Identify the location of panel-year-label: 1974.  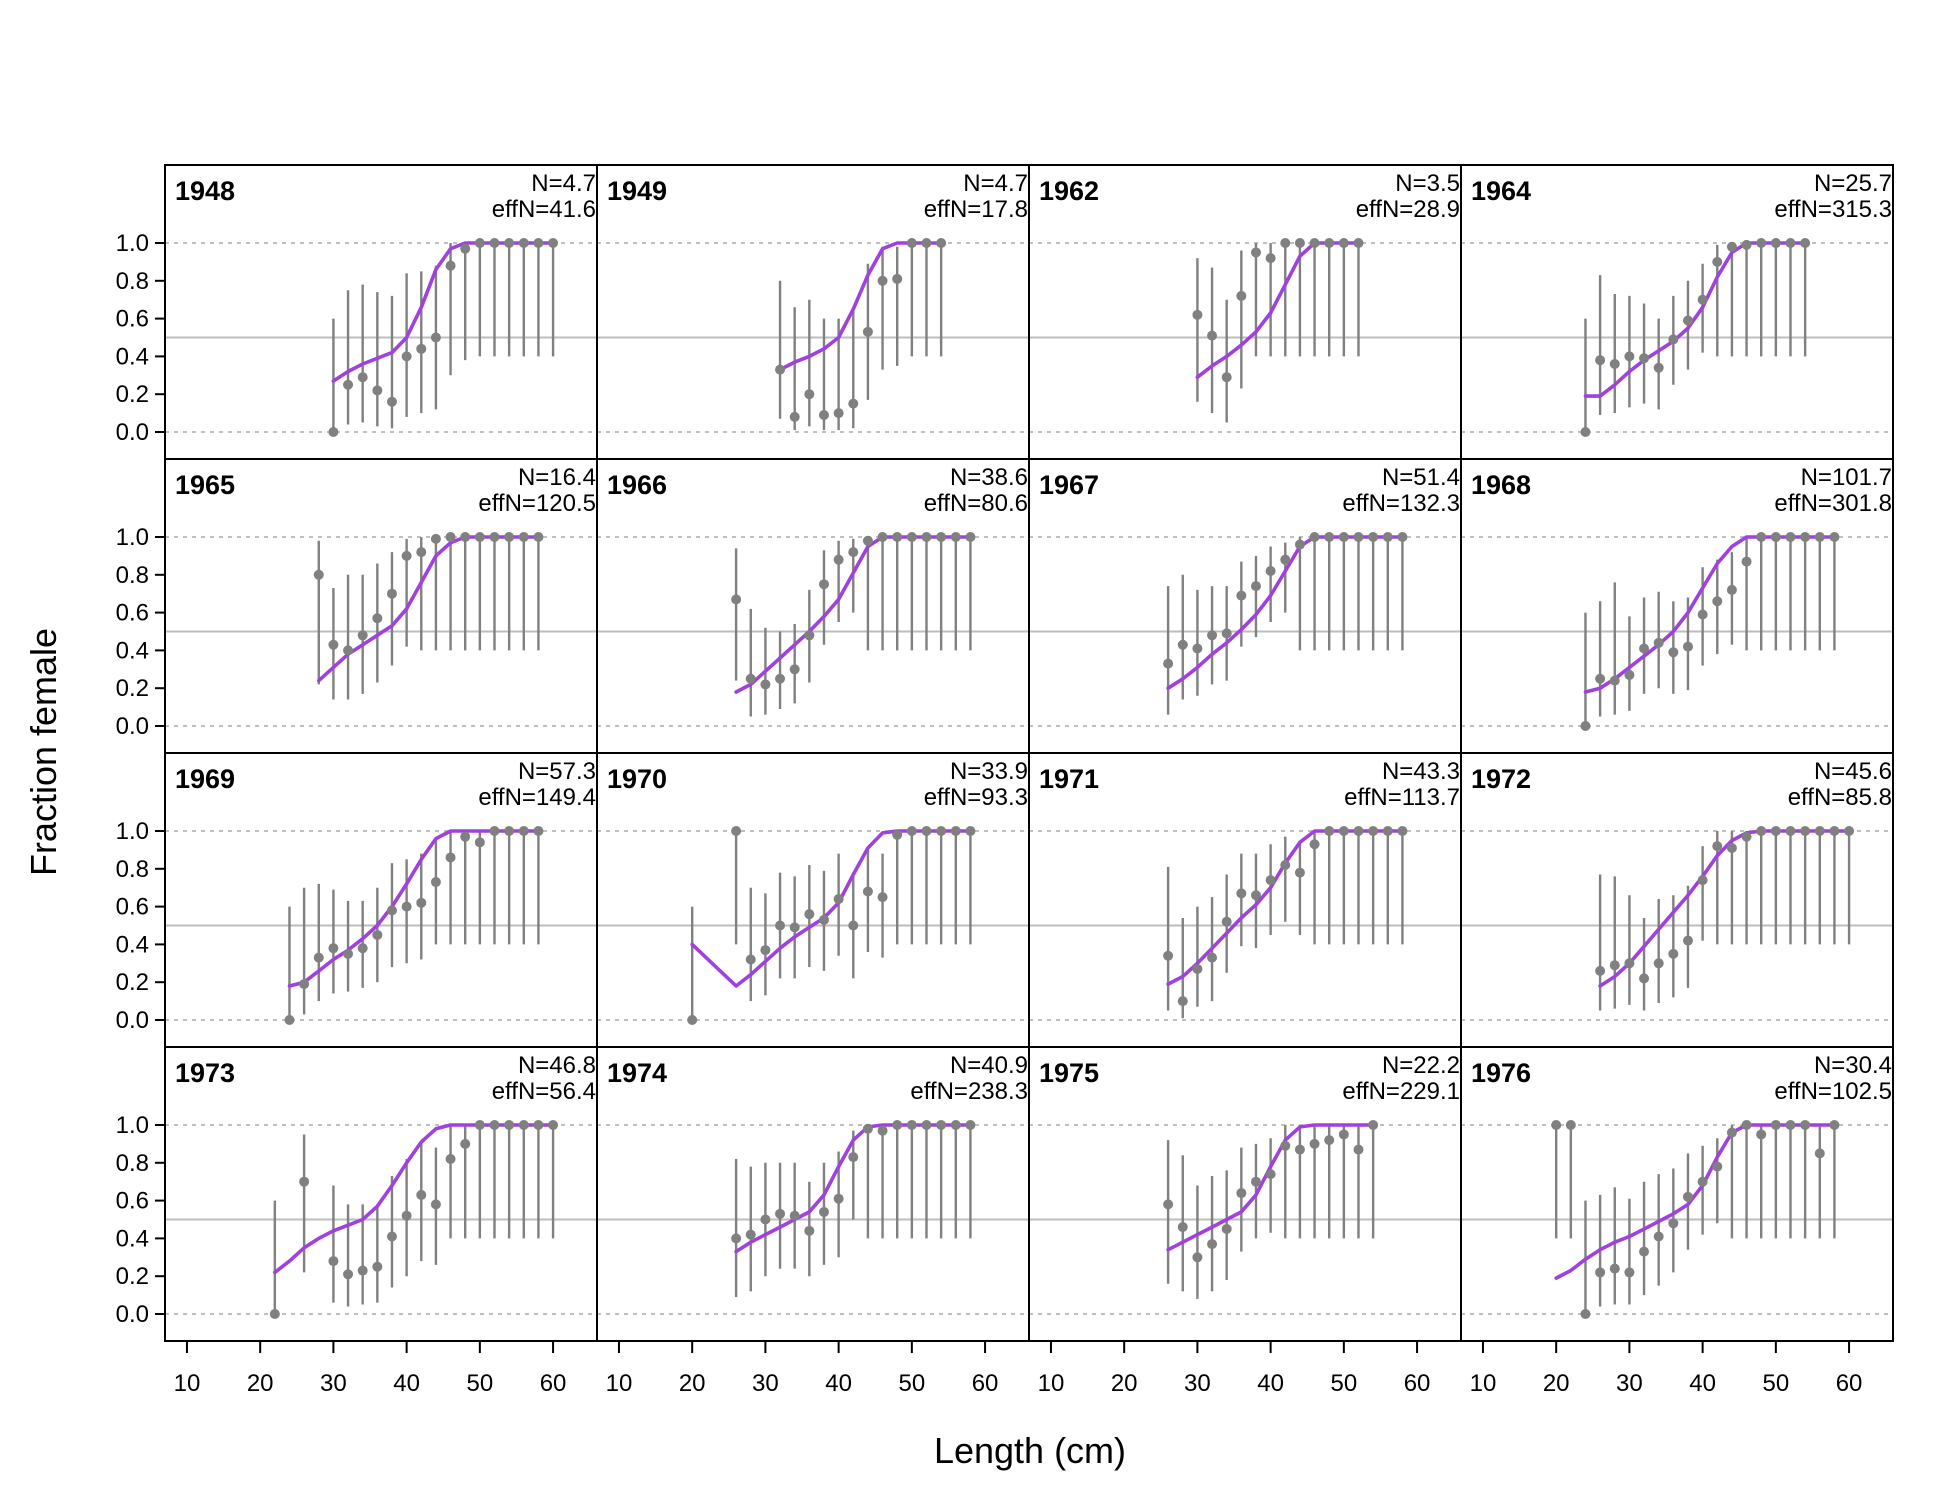
(637, 1073).